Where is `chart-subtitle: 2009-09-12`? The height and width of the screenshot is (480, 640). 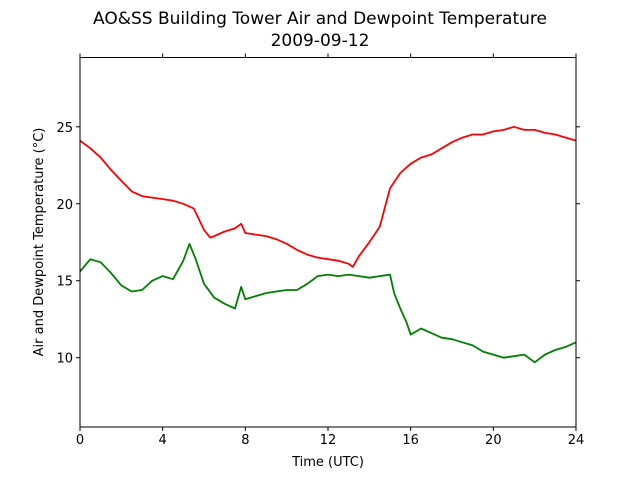
chart-subtitle: 2009-09-12 is located at coordinates (320, 41).